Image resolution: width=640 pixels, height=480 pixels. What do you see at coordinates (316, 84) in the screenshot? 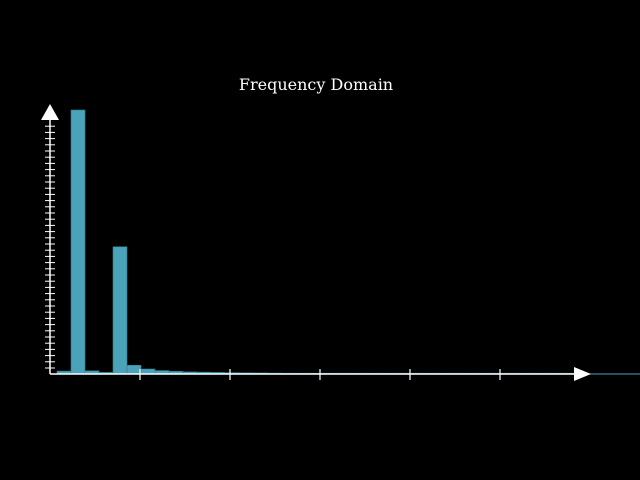
I see `chart-title: Frequency Domain` at bounding box center [316, 84].